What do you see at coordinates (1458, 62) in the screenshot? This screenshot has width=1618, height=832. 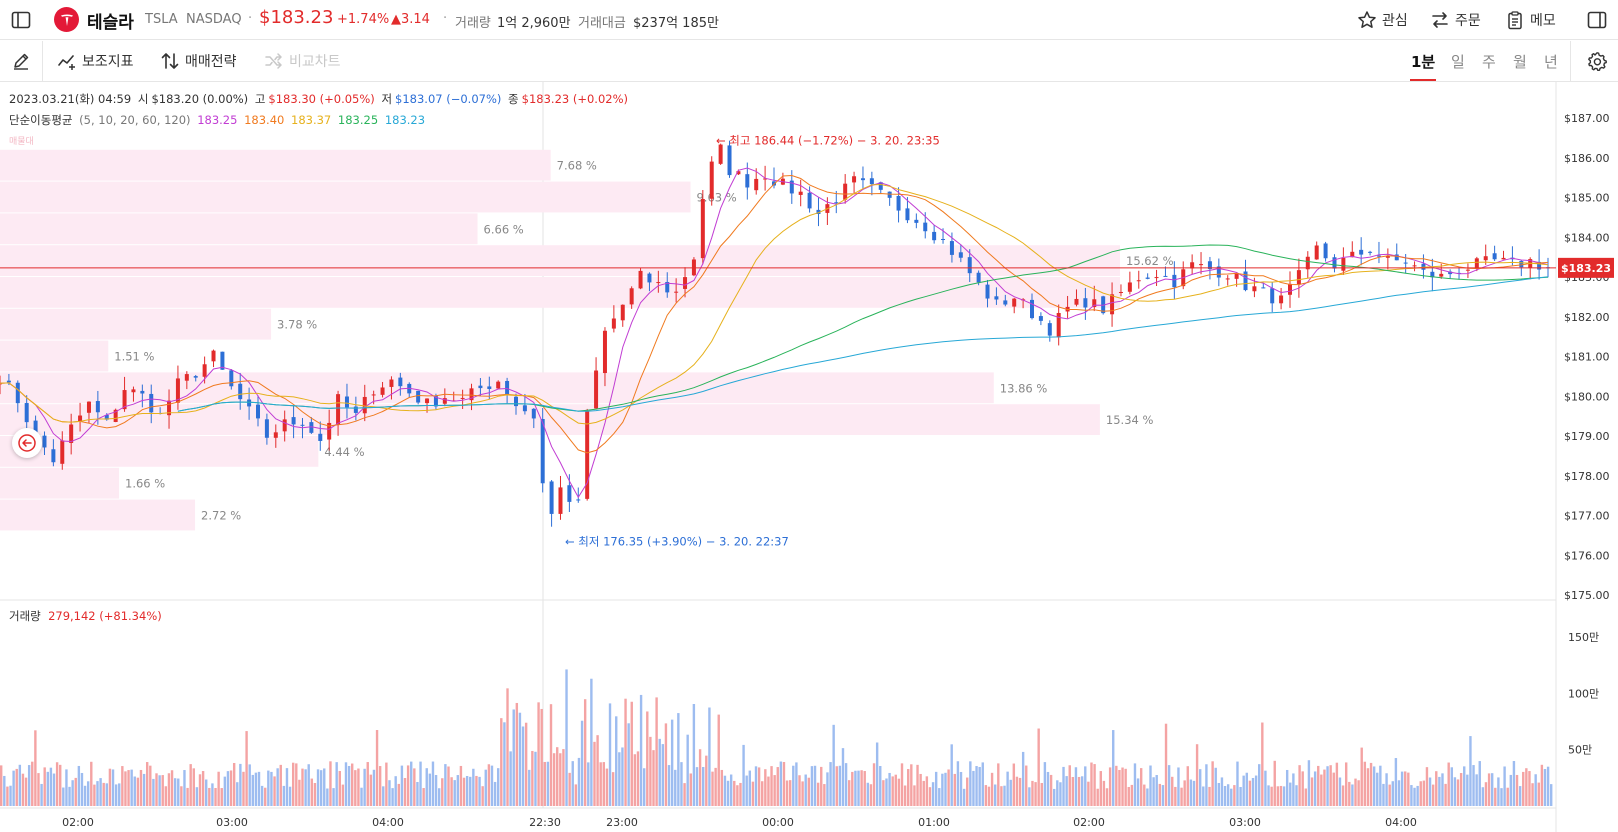 I see `period-tab-day: 일` at bounding box center [1458, 62].